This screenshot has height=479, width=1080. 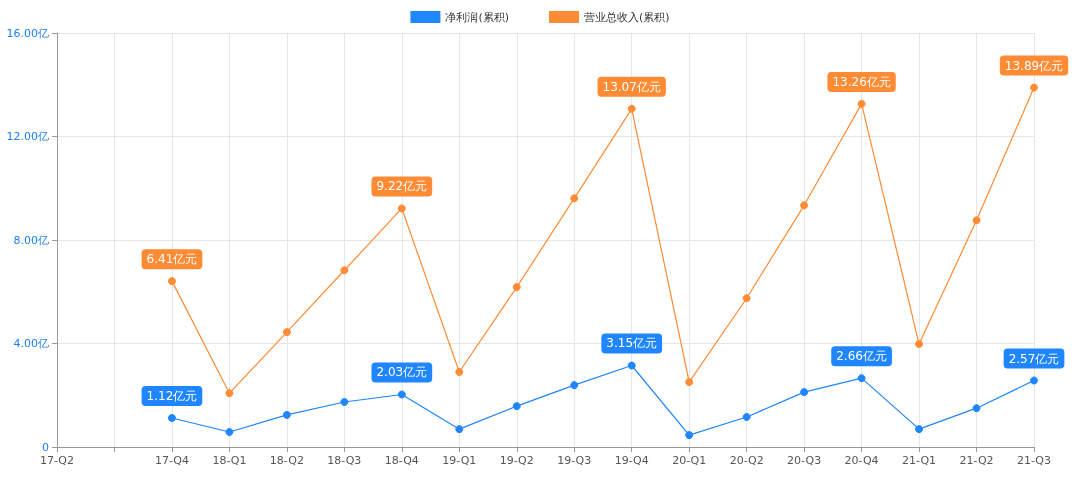 What do you see at coordinates (172, 396) in the screenshot?
I see `data-label: 1.12亿元` at bounding box center [172, 396].